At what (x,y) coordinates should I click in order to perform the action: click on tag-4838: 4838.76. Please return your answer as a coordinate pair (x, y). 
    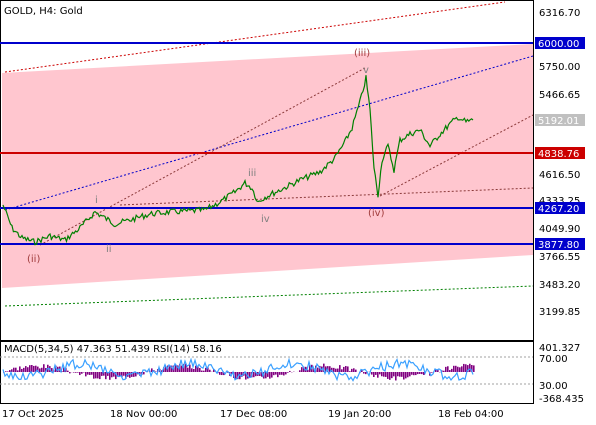
    Looking at the image, I should click on (558, 154).